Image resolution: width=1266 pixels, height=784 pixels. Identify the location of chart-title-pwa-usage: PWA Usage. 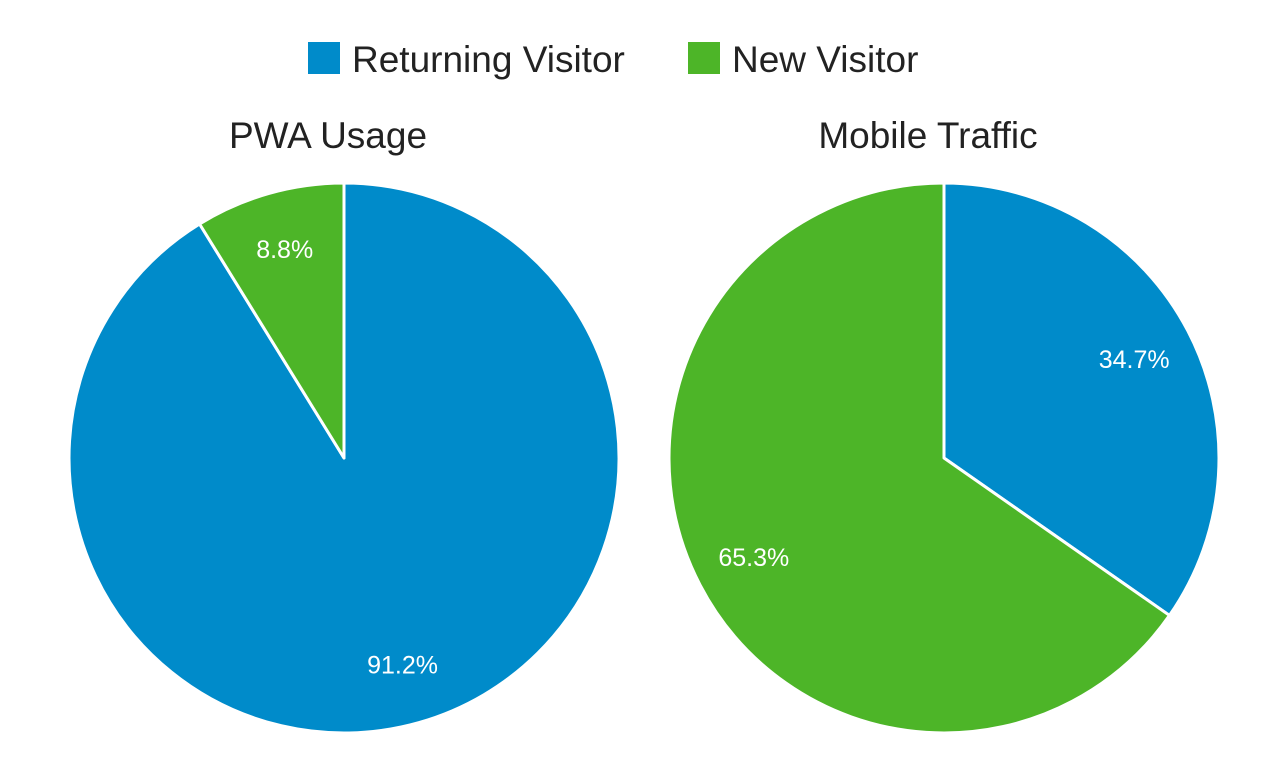
(328, 135).